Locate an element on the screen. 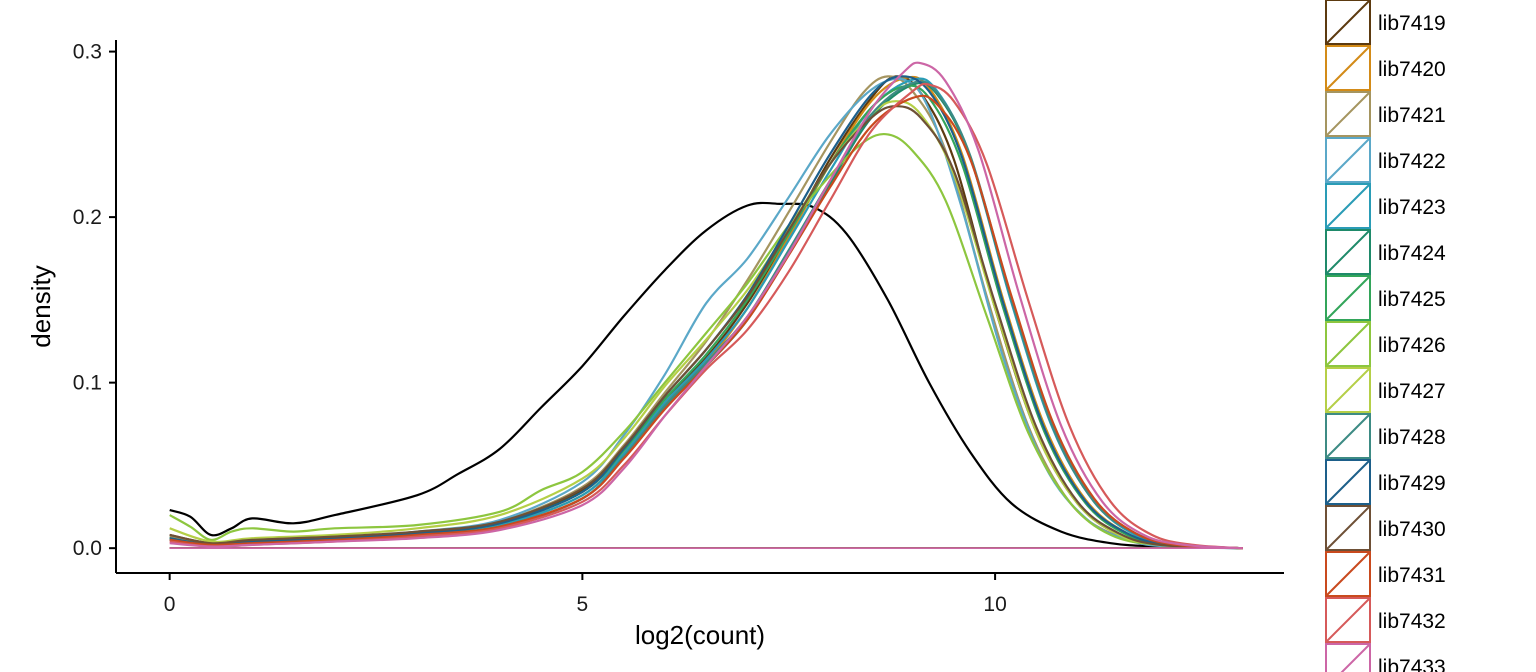  legend-item-lib7420: lib7420 is located at coordinates (1385, 68).